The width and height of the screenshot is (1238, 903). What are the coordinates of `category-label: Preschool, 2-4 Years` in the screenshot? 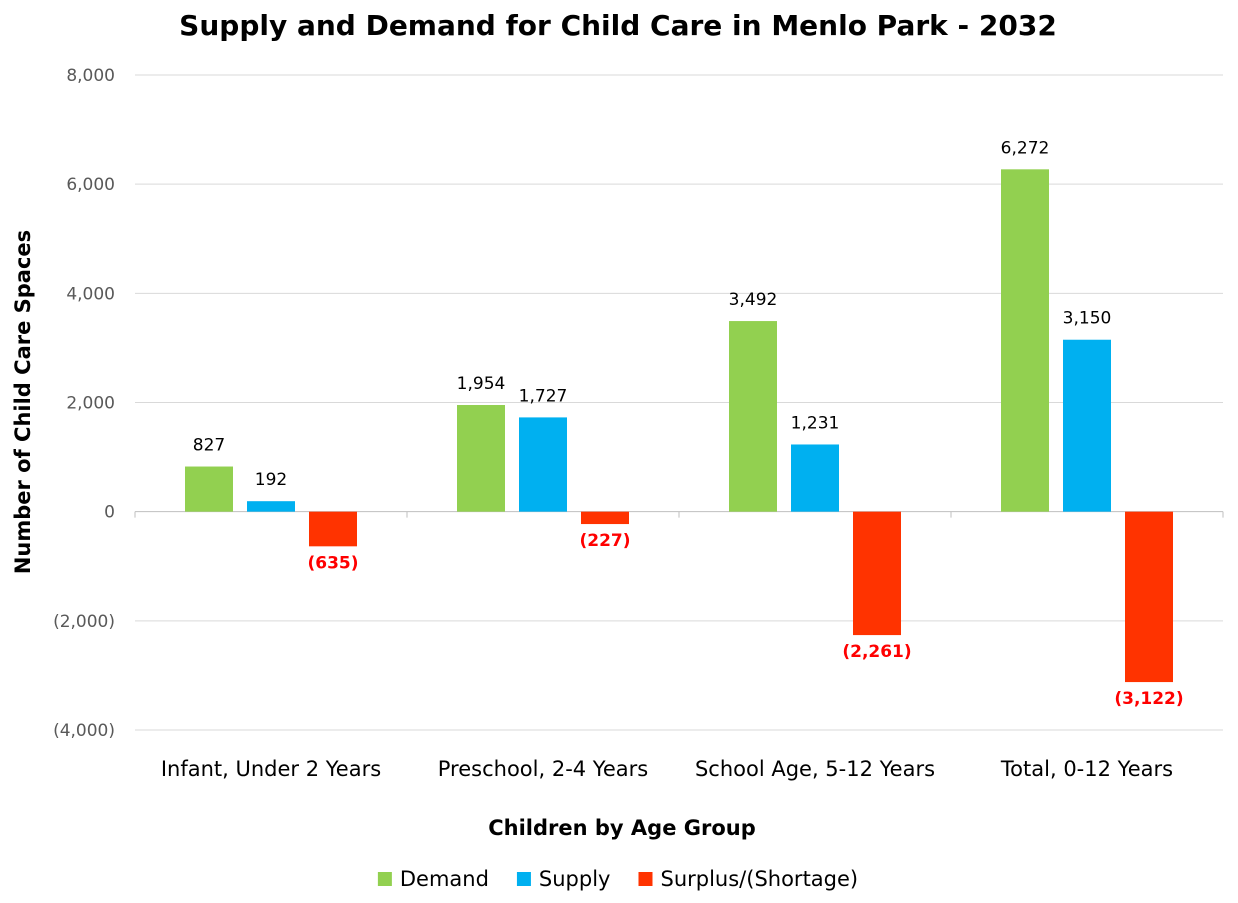 It's located at (543, 769).